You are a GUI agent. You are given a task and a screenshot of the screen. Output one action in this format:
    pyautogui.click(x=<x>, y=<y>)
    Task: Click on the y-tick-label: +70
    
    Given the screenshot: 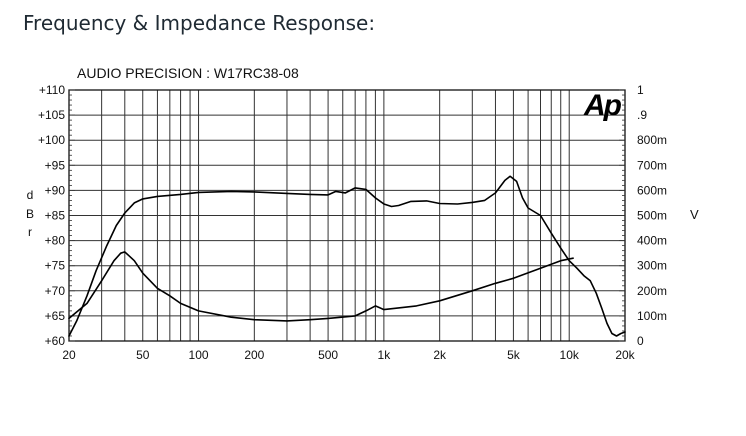 What is the action you would take?
    pyautogui.click(x=55, y=291)
    